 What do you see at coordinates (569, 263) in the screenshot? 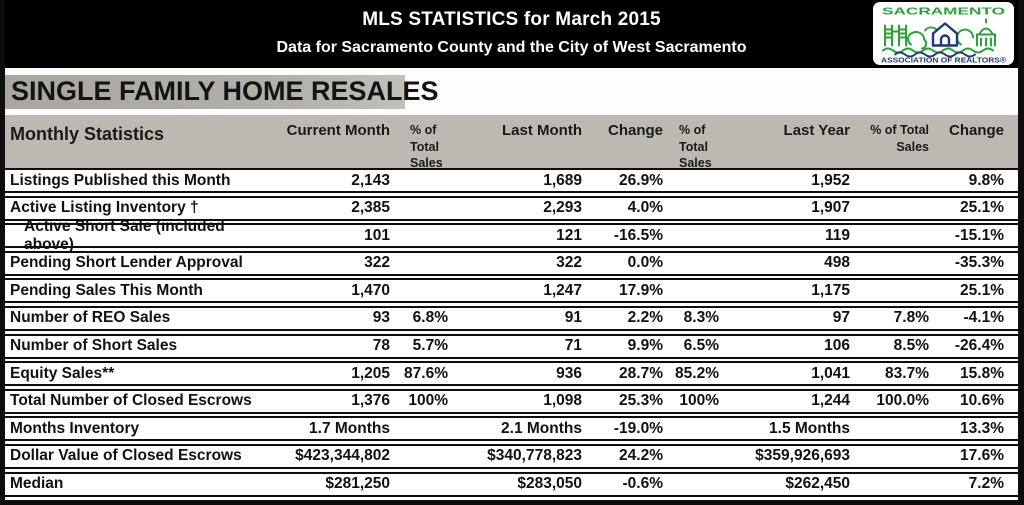
I see `cell-lm: 322` at bounding box center [569, 263].